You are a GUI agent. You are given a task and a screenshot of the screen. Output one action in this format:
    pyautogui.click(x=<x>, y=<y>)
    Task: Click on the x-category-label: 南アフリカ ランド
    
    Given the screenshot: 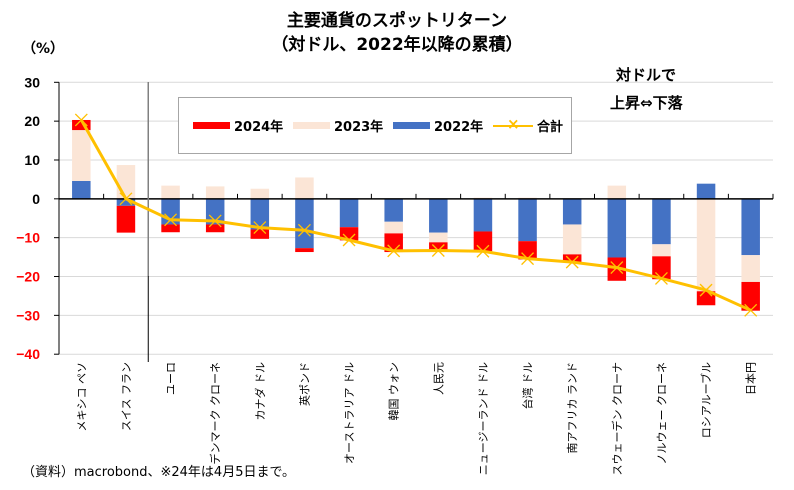 What is the action you would take?
    pyautogui.click(x=572, y=408)
    